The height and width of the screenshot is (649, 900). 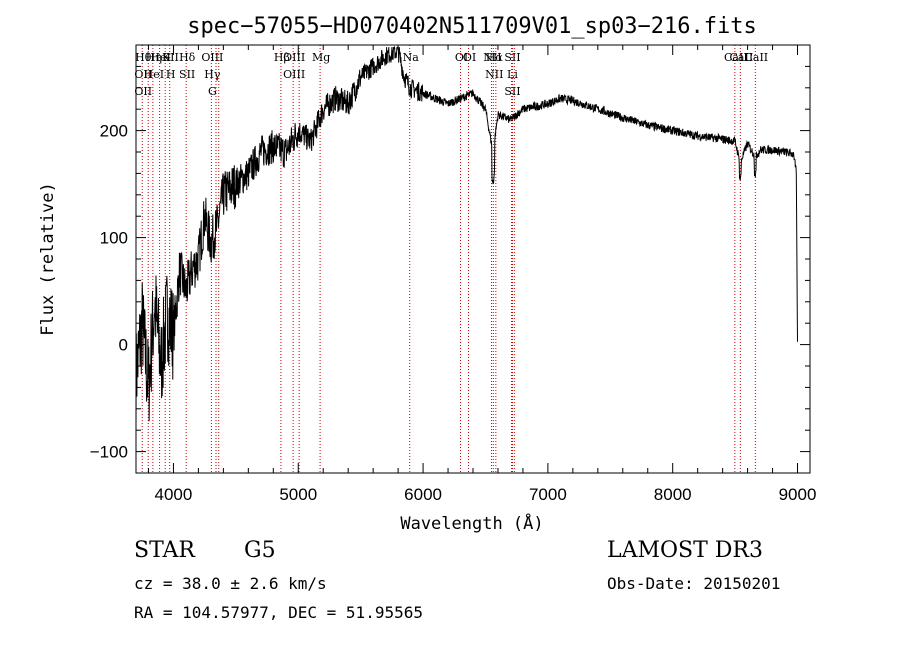 I want to click on emission-line-label: Hα, so click(x=495, y=57).